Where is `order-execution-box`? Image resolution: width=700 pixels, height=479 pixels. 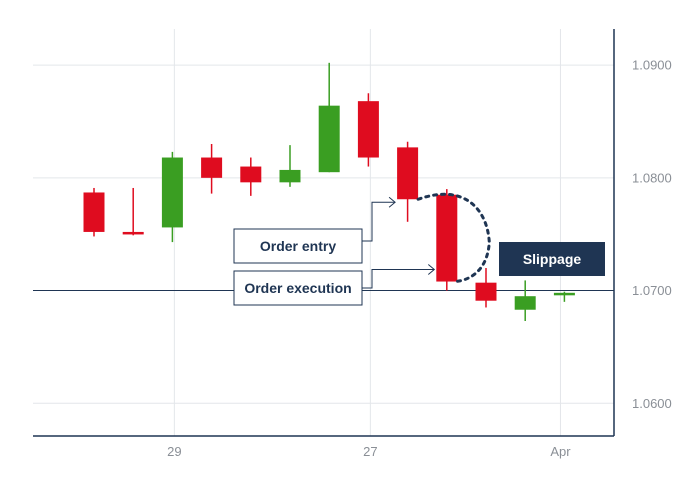
order-execution-box is located at coordinates (298, 288).